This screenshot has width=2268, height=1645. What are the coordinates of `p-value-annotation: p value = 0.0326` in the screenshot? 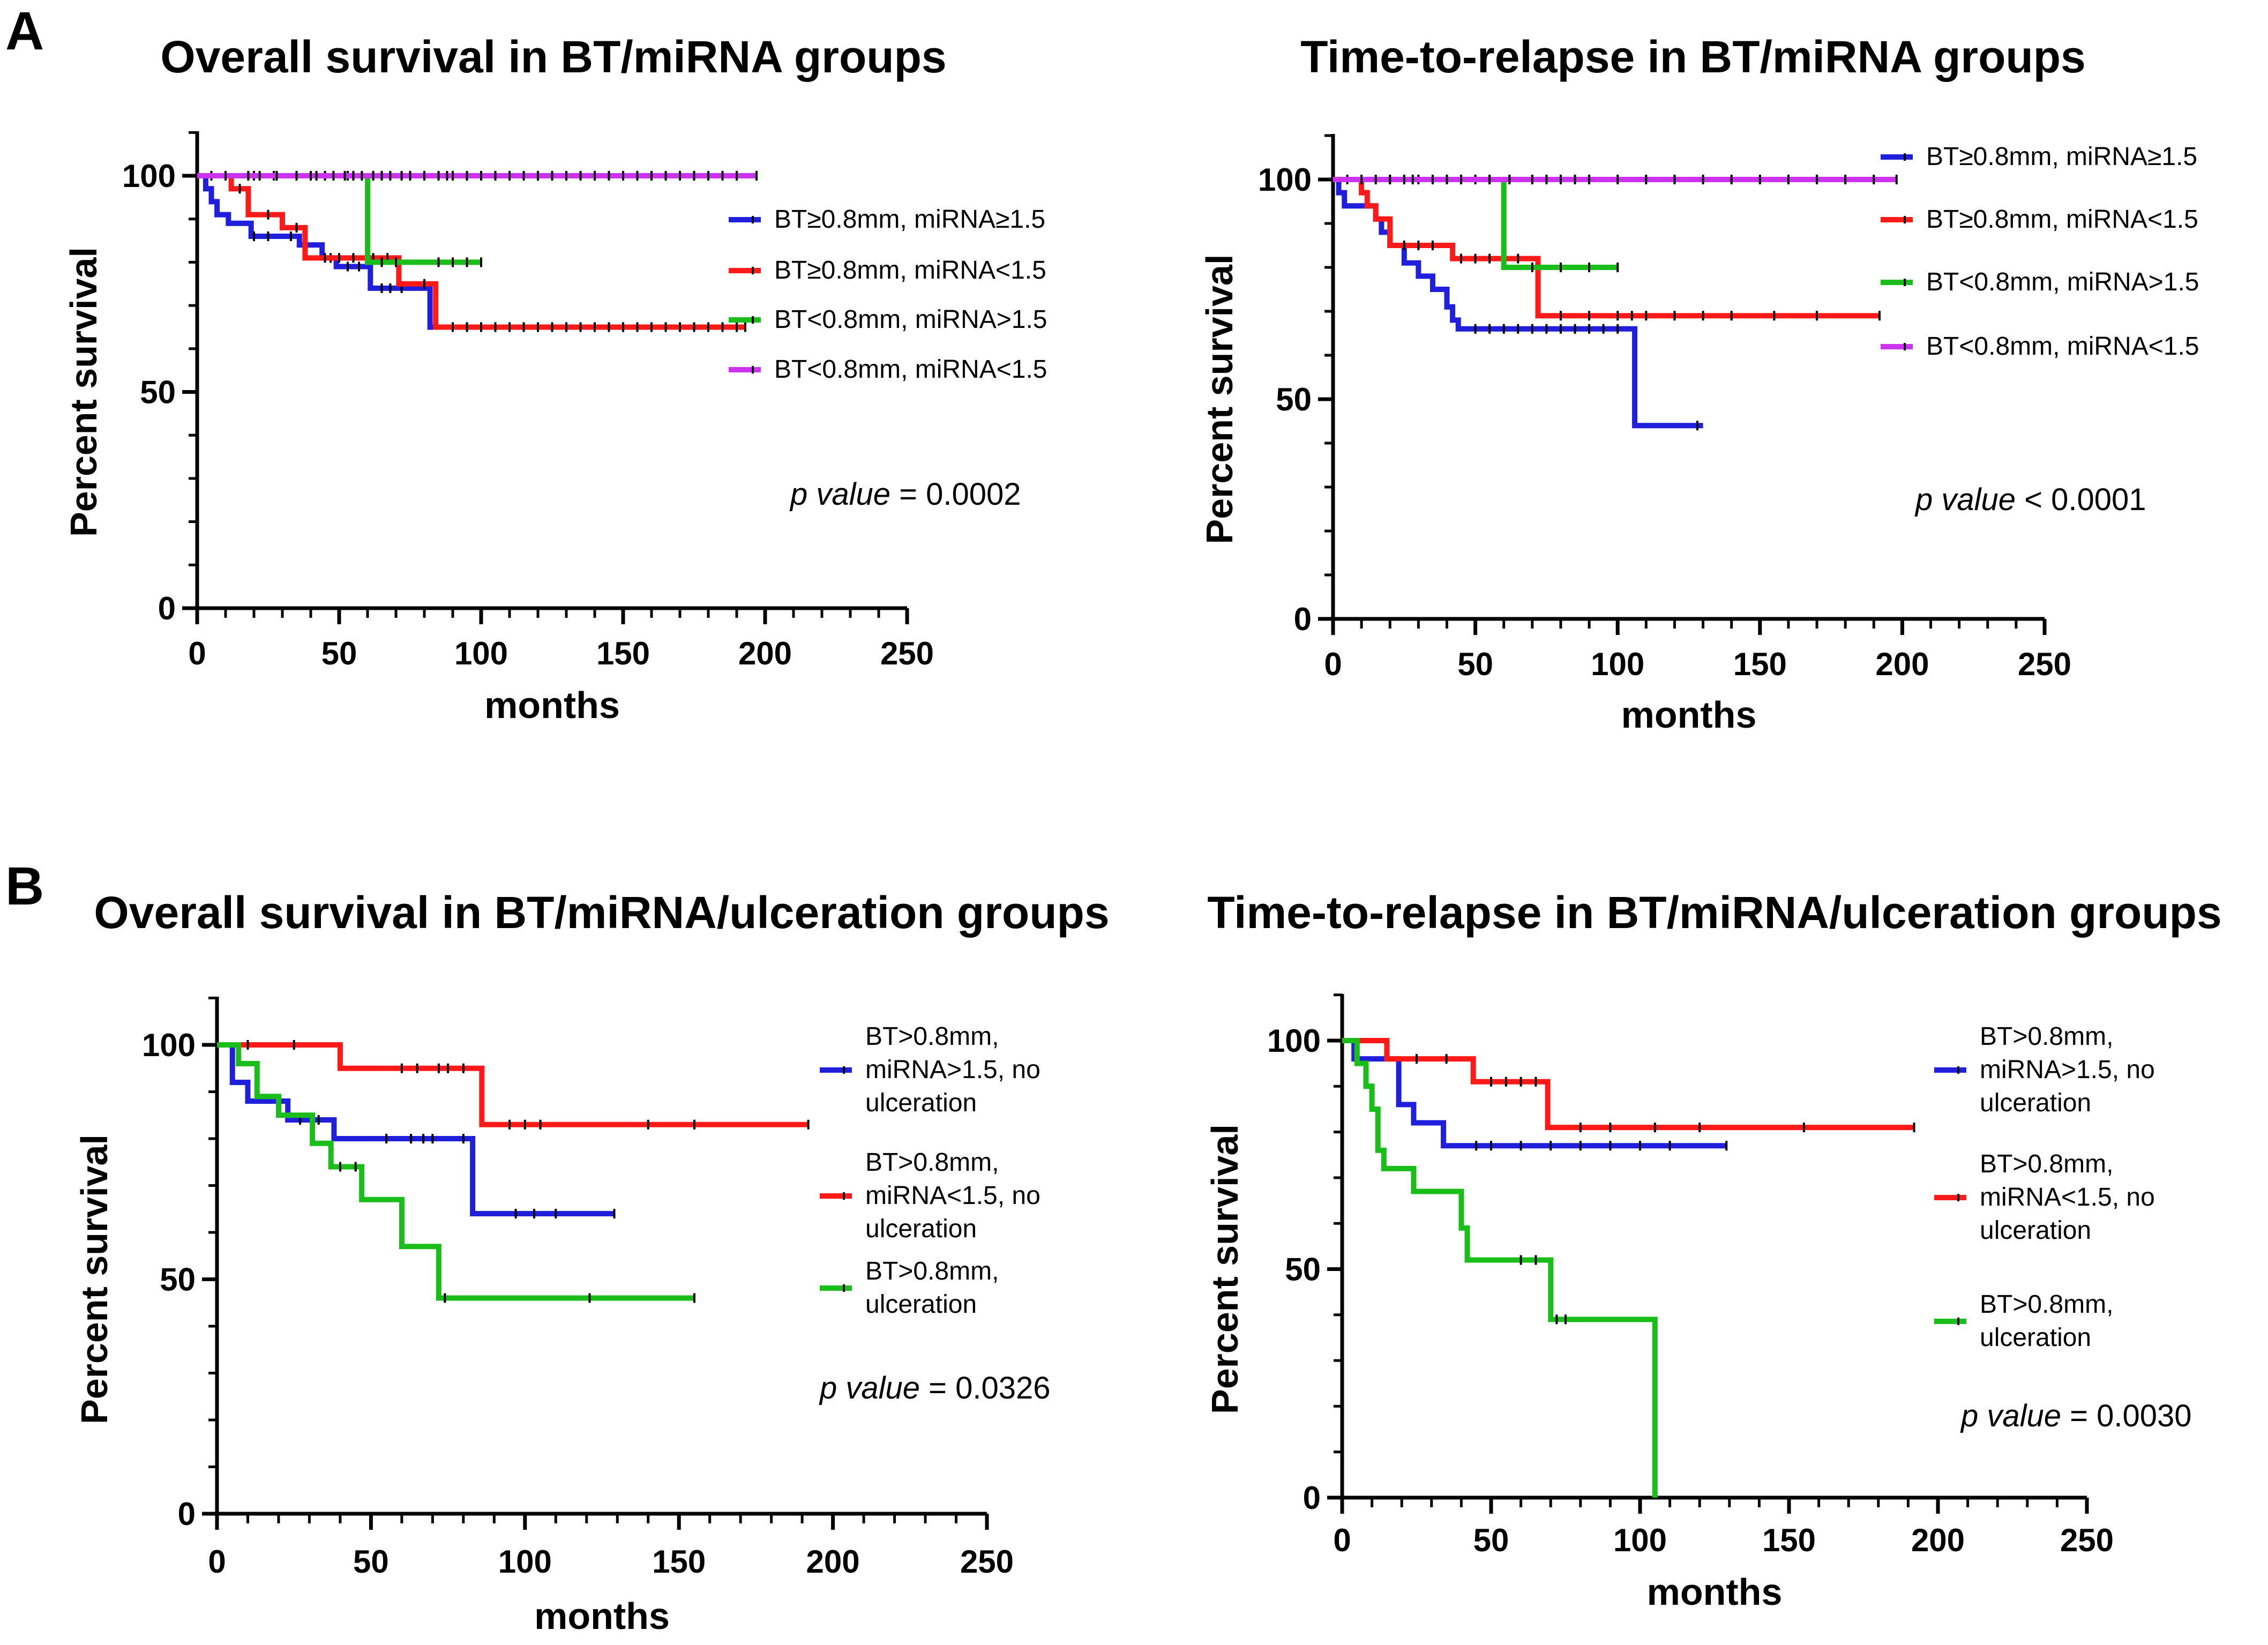 It's located at (935, 1388).